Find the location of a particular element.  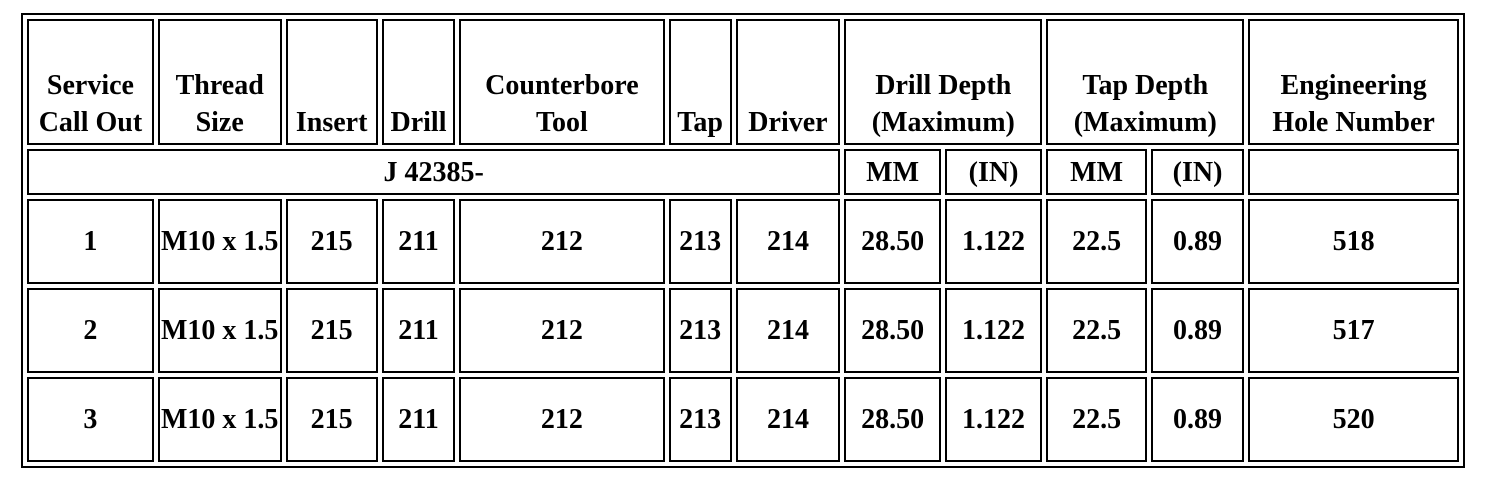

data-cell: 520 is located at coordinates (1353, 419).